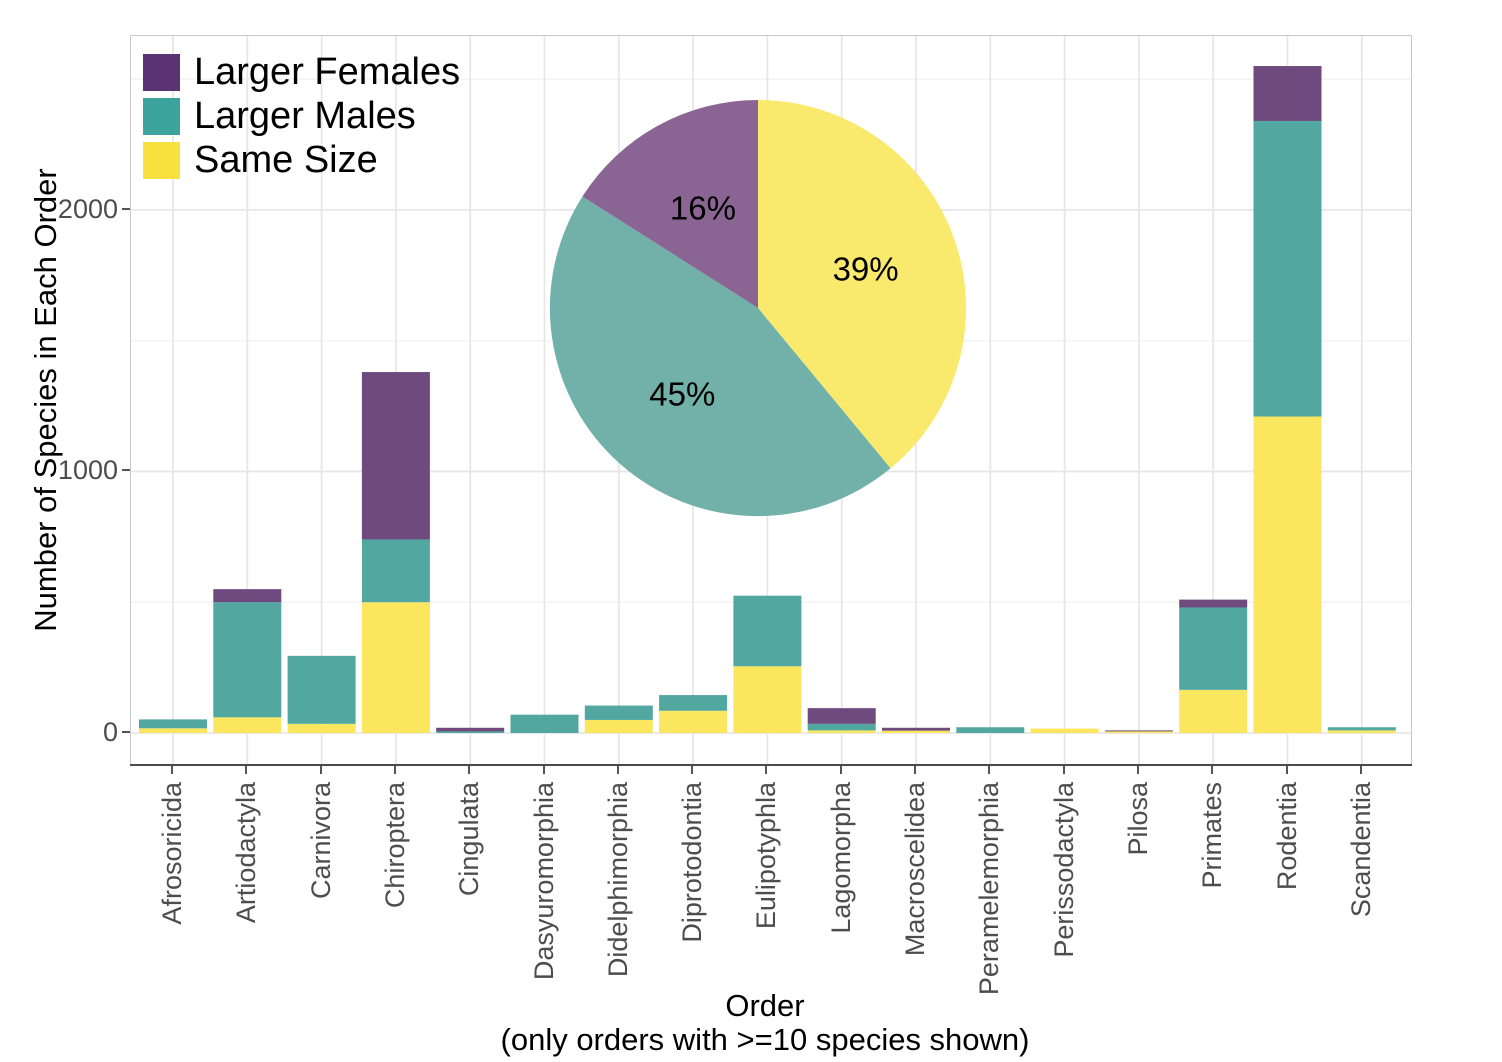 The height and width of the screenshot is (1062, 1502). Describe the element at coordinates (327, 72) in the screenshot. I see `legend-label: Larger Females` at that location.